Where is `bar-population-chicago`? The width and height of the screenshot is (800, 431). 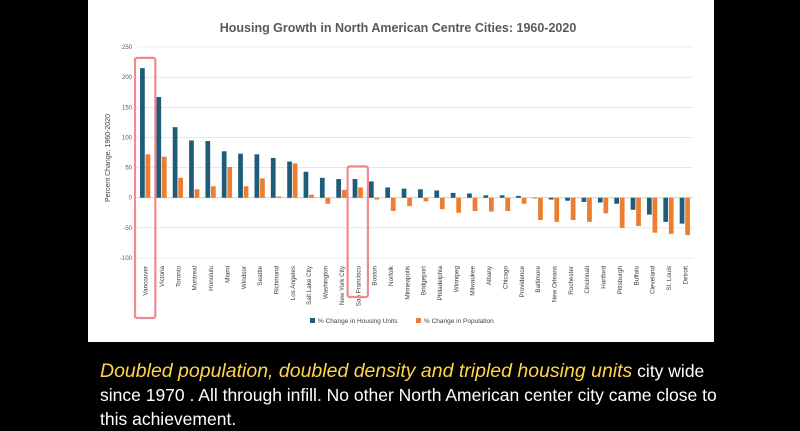
bar-population-chicago is located at coordinates (508, 204).